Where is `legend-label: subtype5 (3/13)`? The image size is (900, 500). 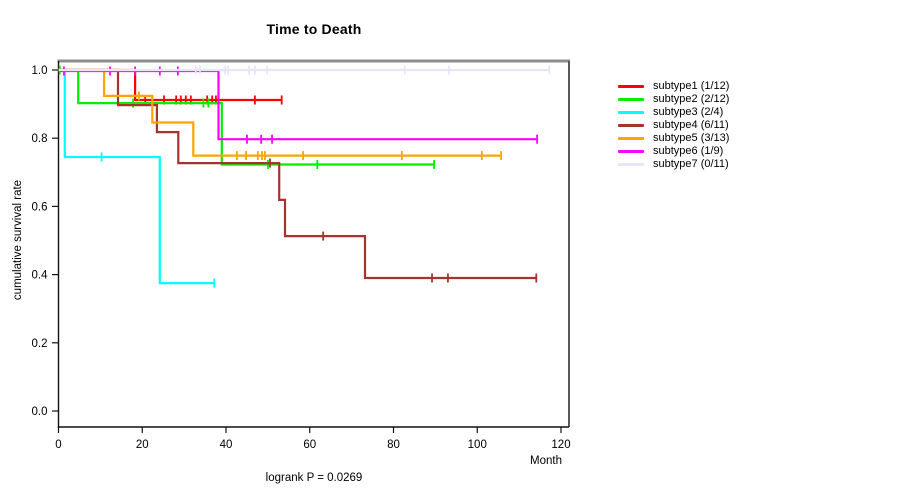
legend-label: subtype5 (3/13) is located at coordinates (691, 138).